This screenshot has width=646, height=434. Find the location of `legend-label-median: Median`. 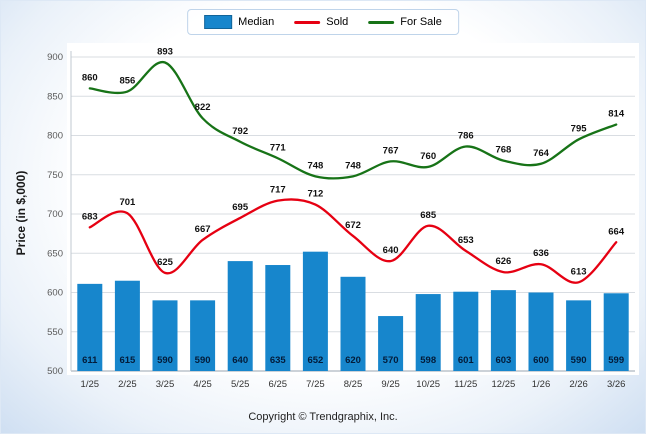

legend-label-median: Median is located at coordinates (256, 22).